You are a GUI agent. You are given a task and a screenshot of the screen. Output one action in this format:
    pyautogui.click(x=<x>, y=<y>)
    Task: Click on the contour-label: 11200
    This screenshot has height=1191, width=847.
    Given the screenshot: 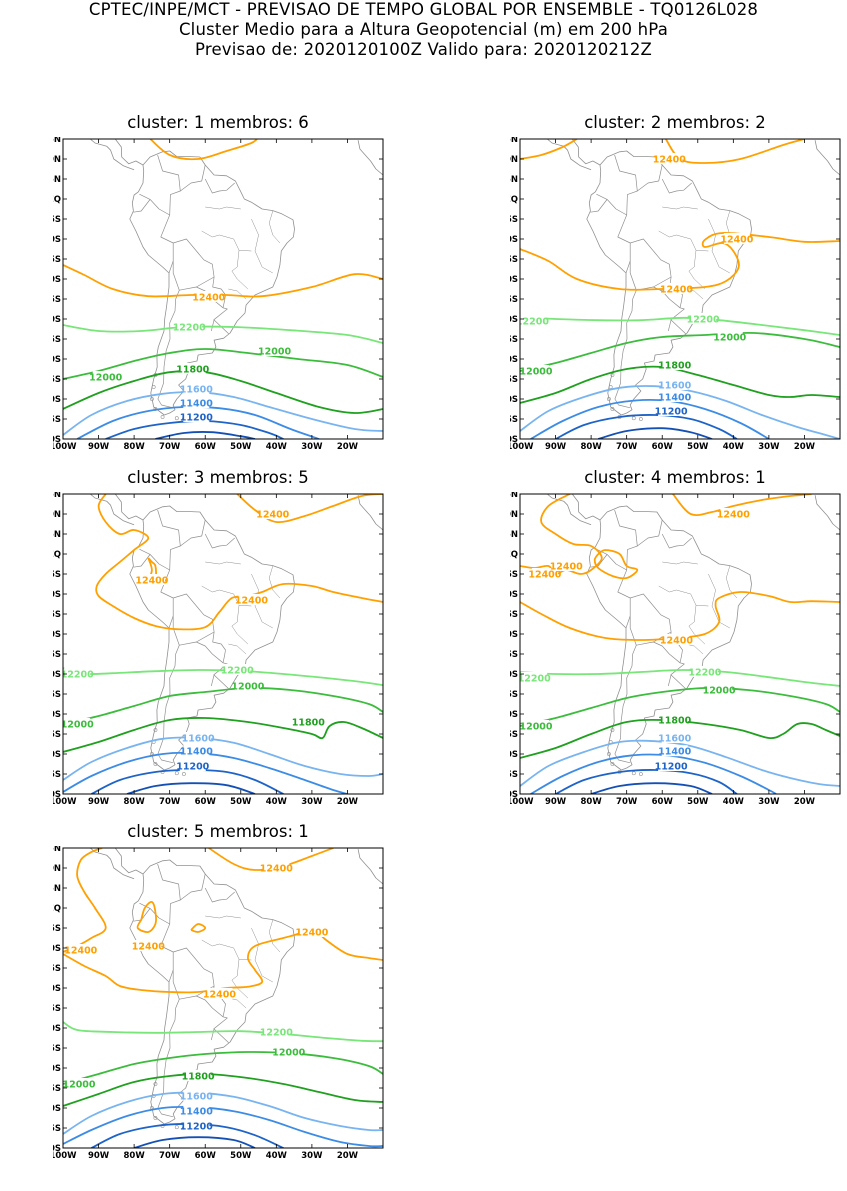 What is the action you would take?
    pyautogui.click(x=192, y=767)
    